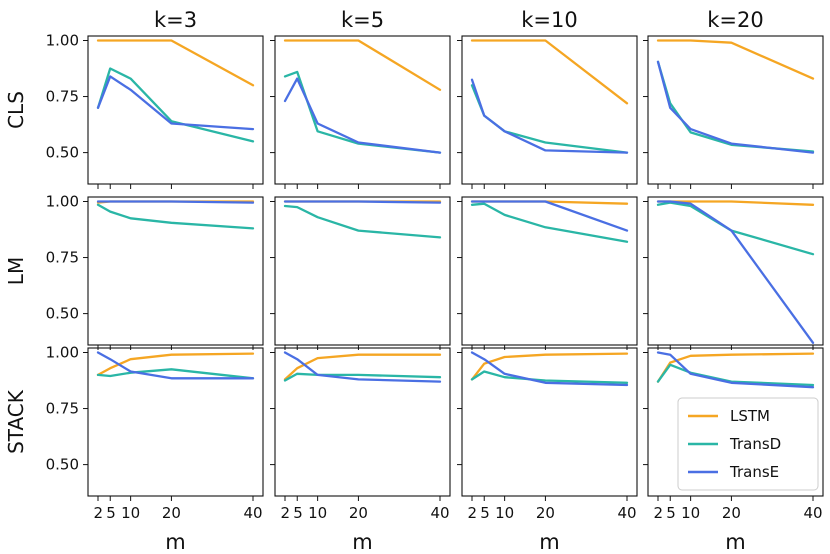 The height and width of the screenshot is (554, 830). Describe the element at coordinates (16, 110) in the screenshot. I see `row-label-cls: CLS` at that location.